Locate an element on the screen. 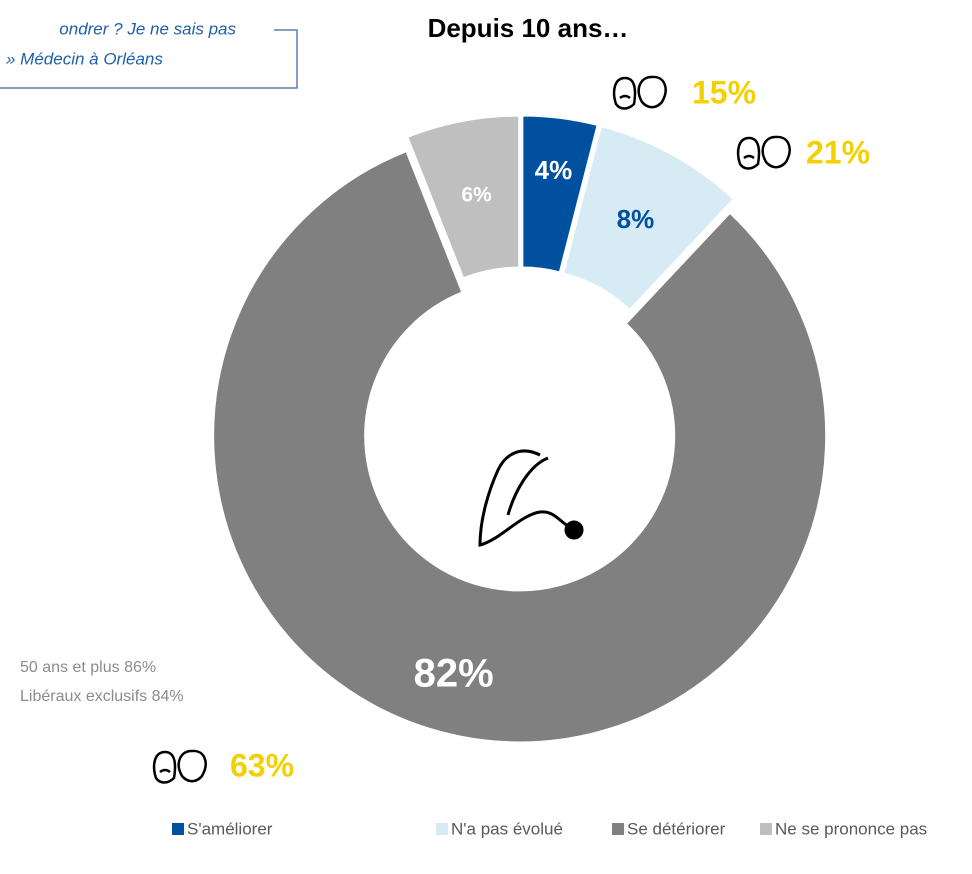 The width and height of the screenshot is (972, 874). subgroup-value: 15% is located at coordinates (724, 92).